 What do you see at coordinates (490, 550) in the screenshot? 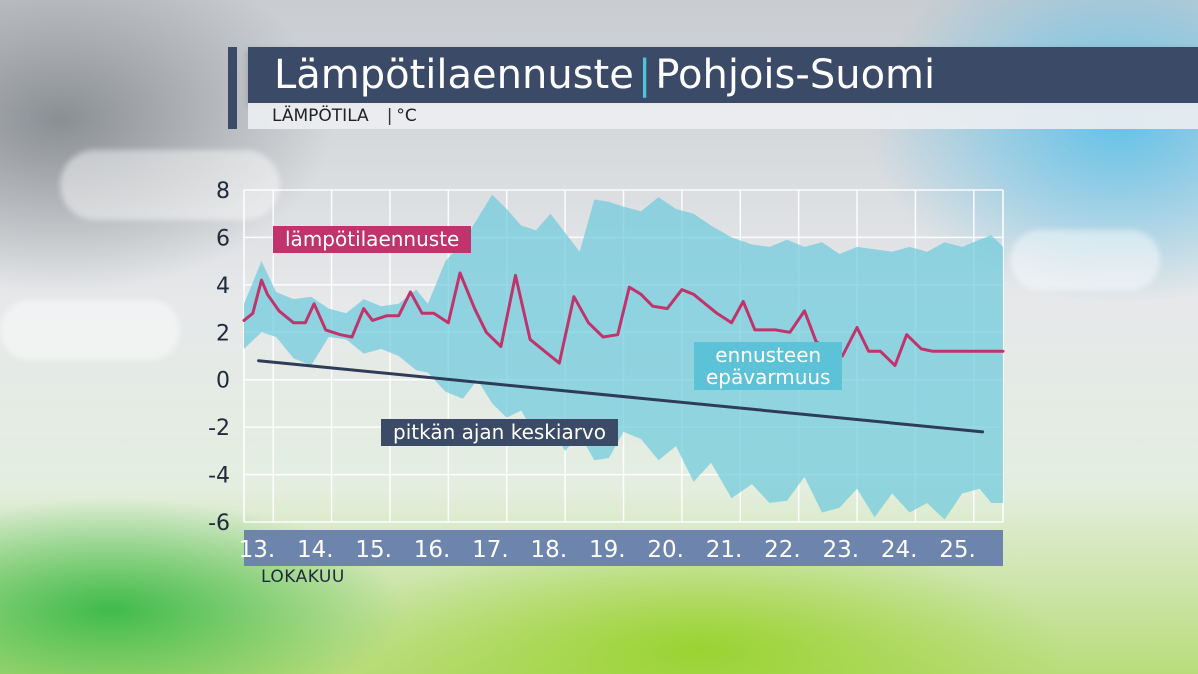
I see `x-tick-label: 17.` at bounding box center [490, 550].